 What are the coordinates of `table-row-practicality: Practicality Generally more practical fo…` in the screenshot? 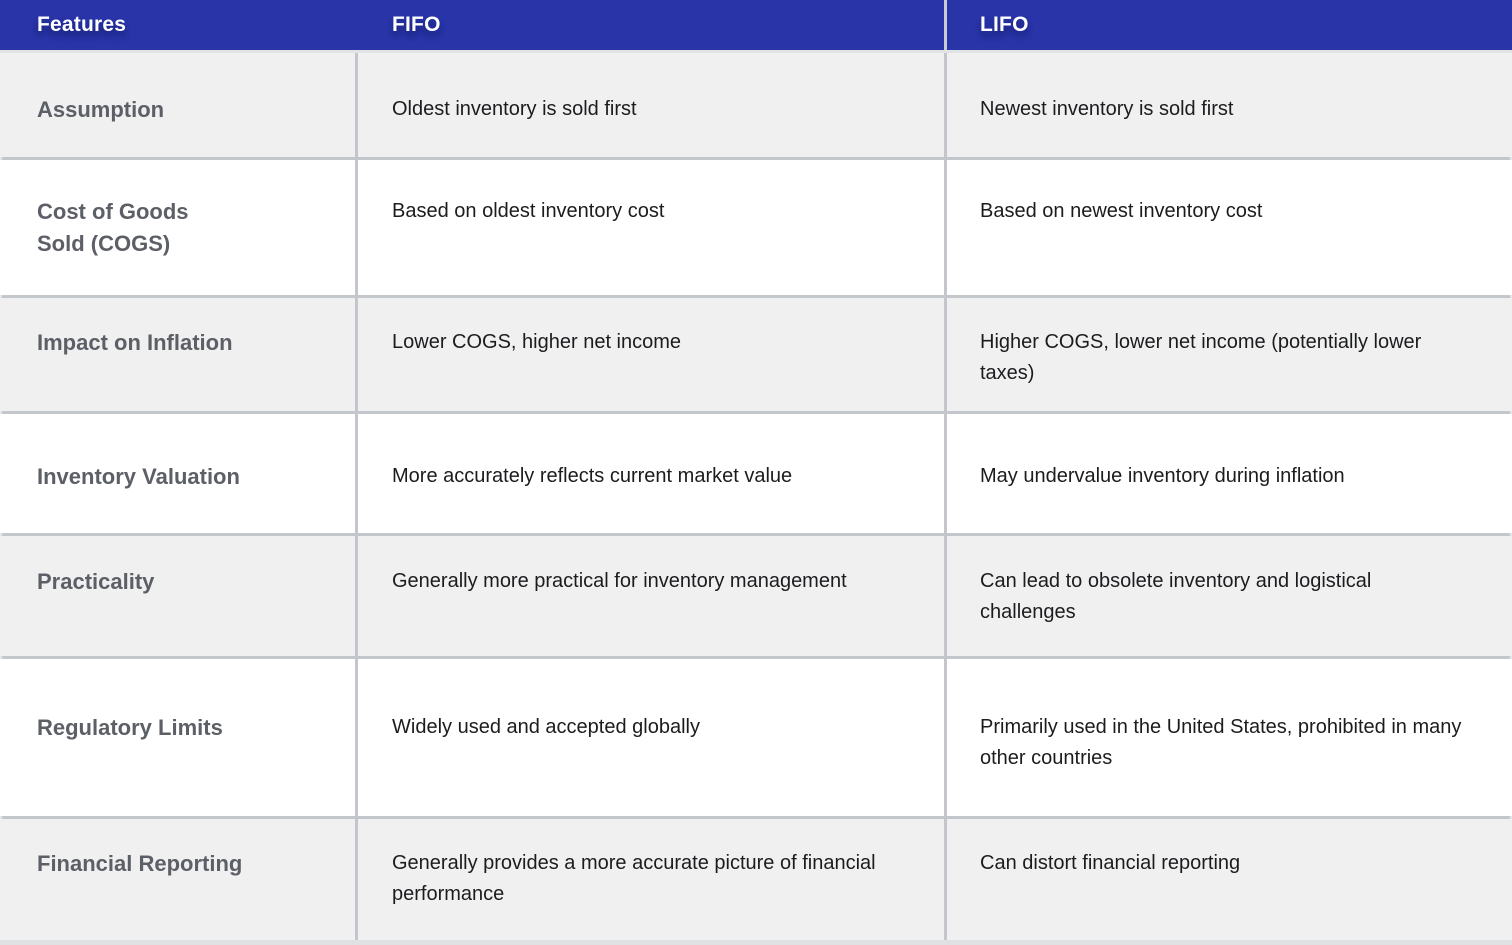 It's located at (756, 596).